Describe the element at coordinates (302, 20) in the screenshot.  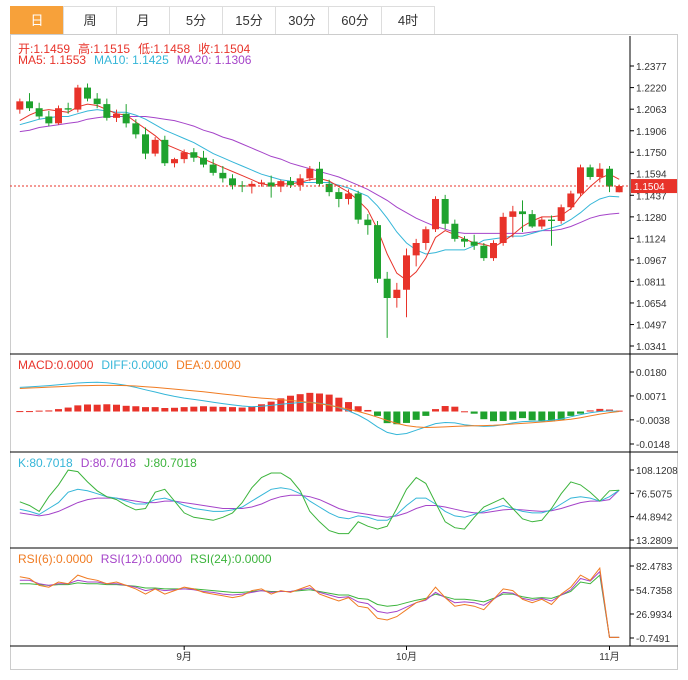
I see `tab-5: 30分` at that location.